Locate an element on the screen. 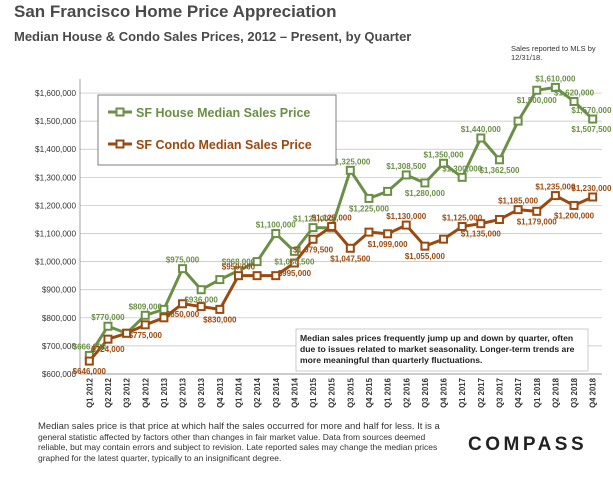 This screenshot has width=613, height=480. x-tick-label: Q3 2014 is located at coordinates (276, 392).